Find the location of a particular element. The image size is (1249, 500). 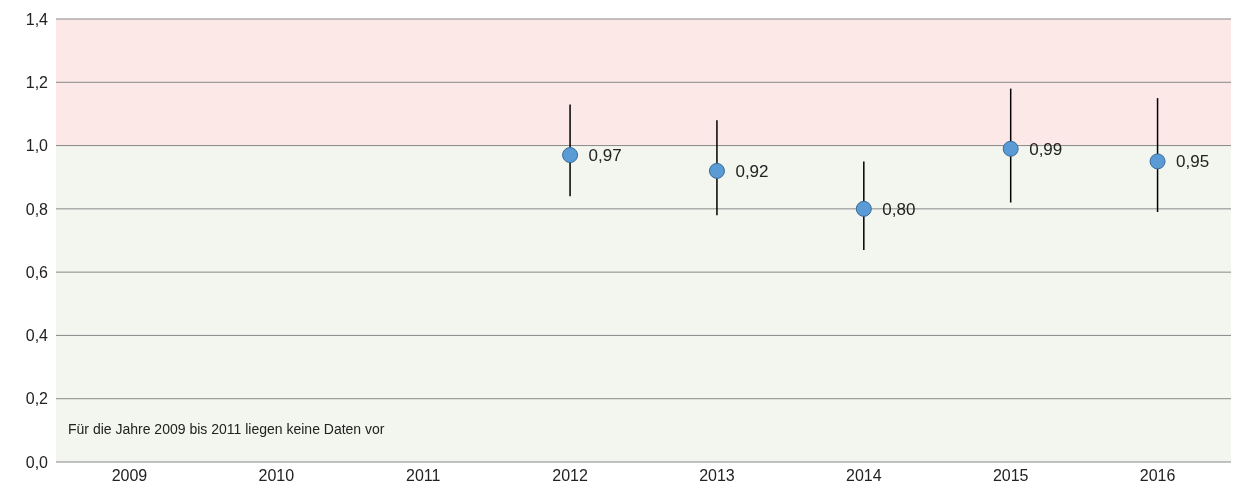

data-label: 0,80 is located at coordinates (899, 209).